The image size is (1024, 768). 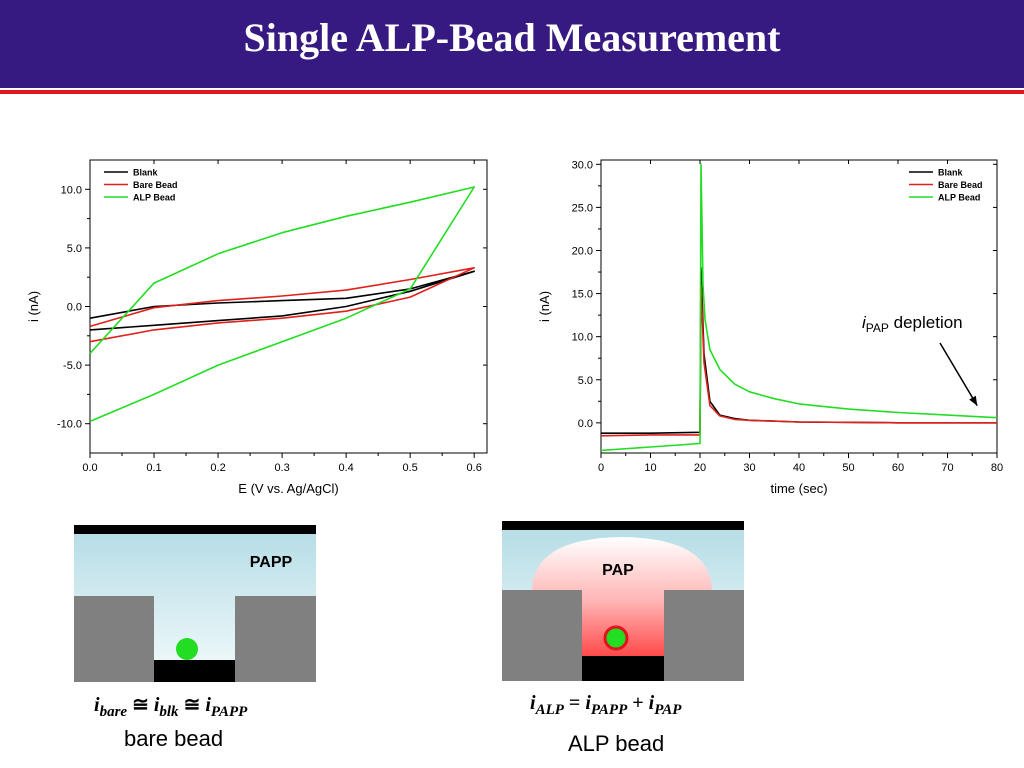 I want to click on alp-bead, so click(x=616, y=638).